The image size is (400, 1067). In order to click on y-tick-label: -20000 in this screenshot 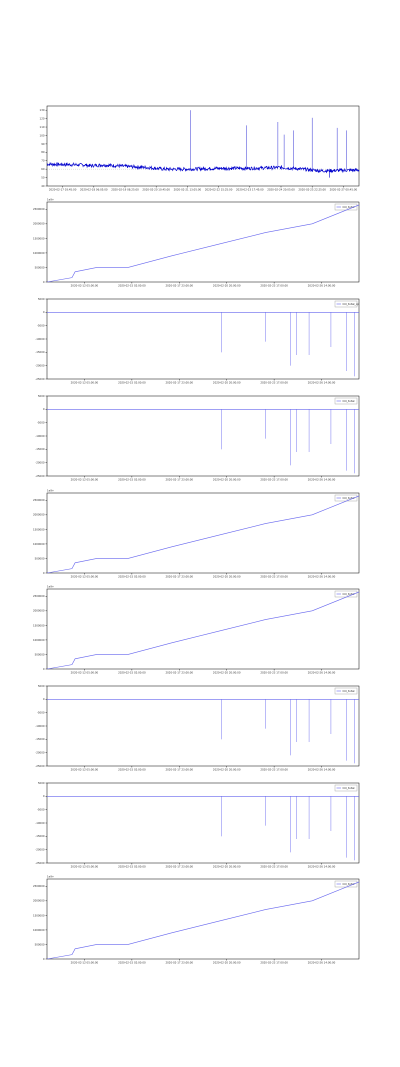, I will do `click(40, 850)`.